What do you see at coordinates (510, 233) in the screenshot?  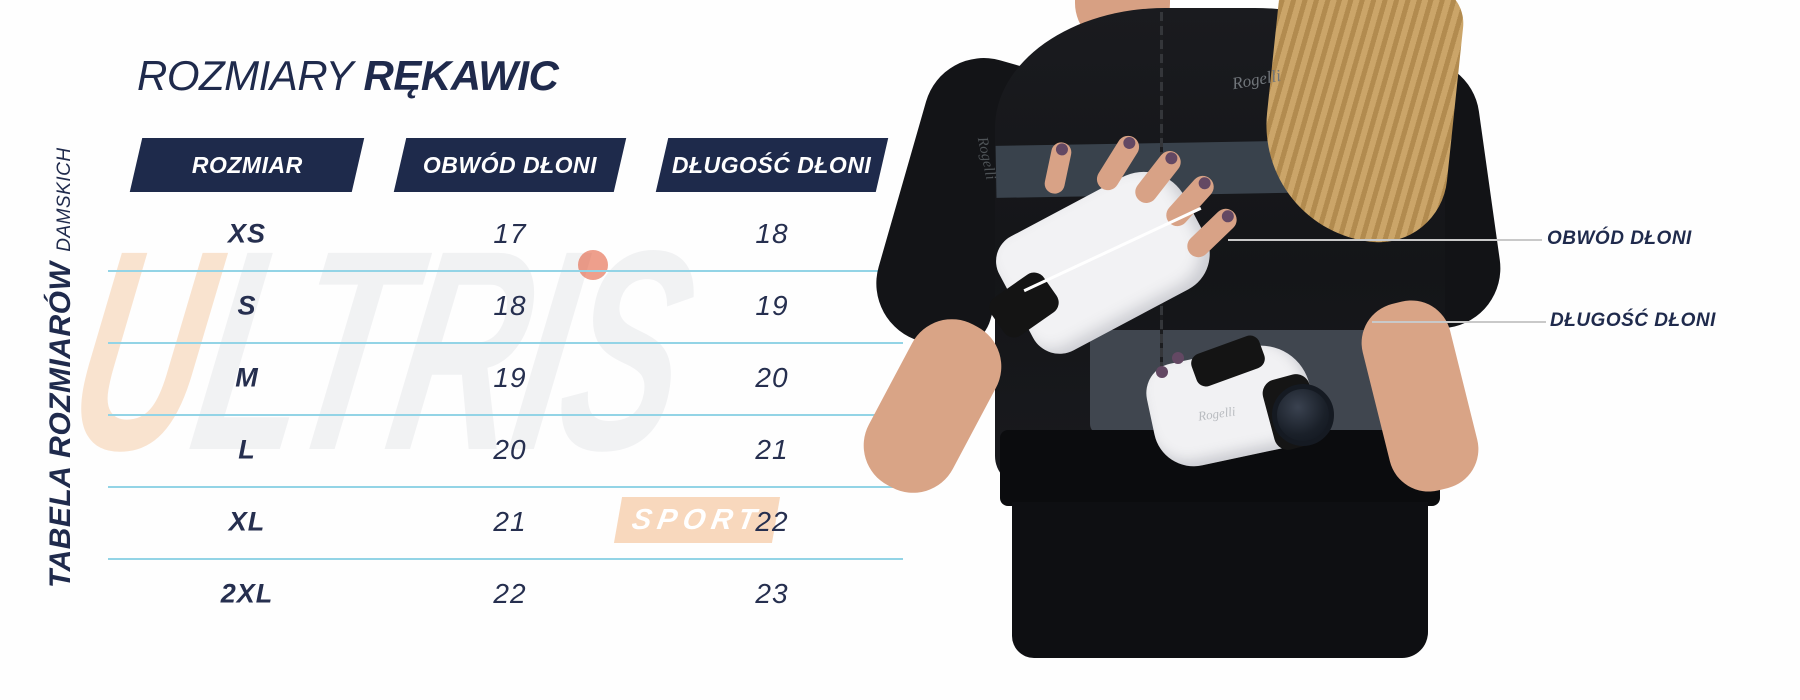 I see `cell-circumference: 17` at bounding box center [510, 233].